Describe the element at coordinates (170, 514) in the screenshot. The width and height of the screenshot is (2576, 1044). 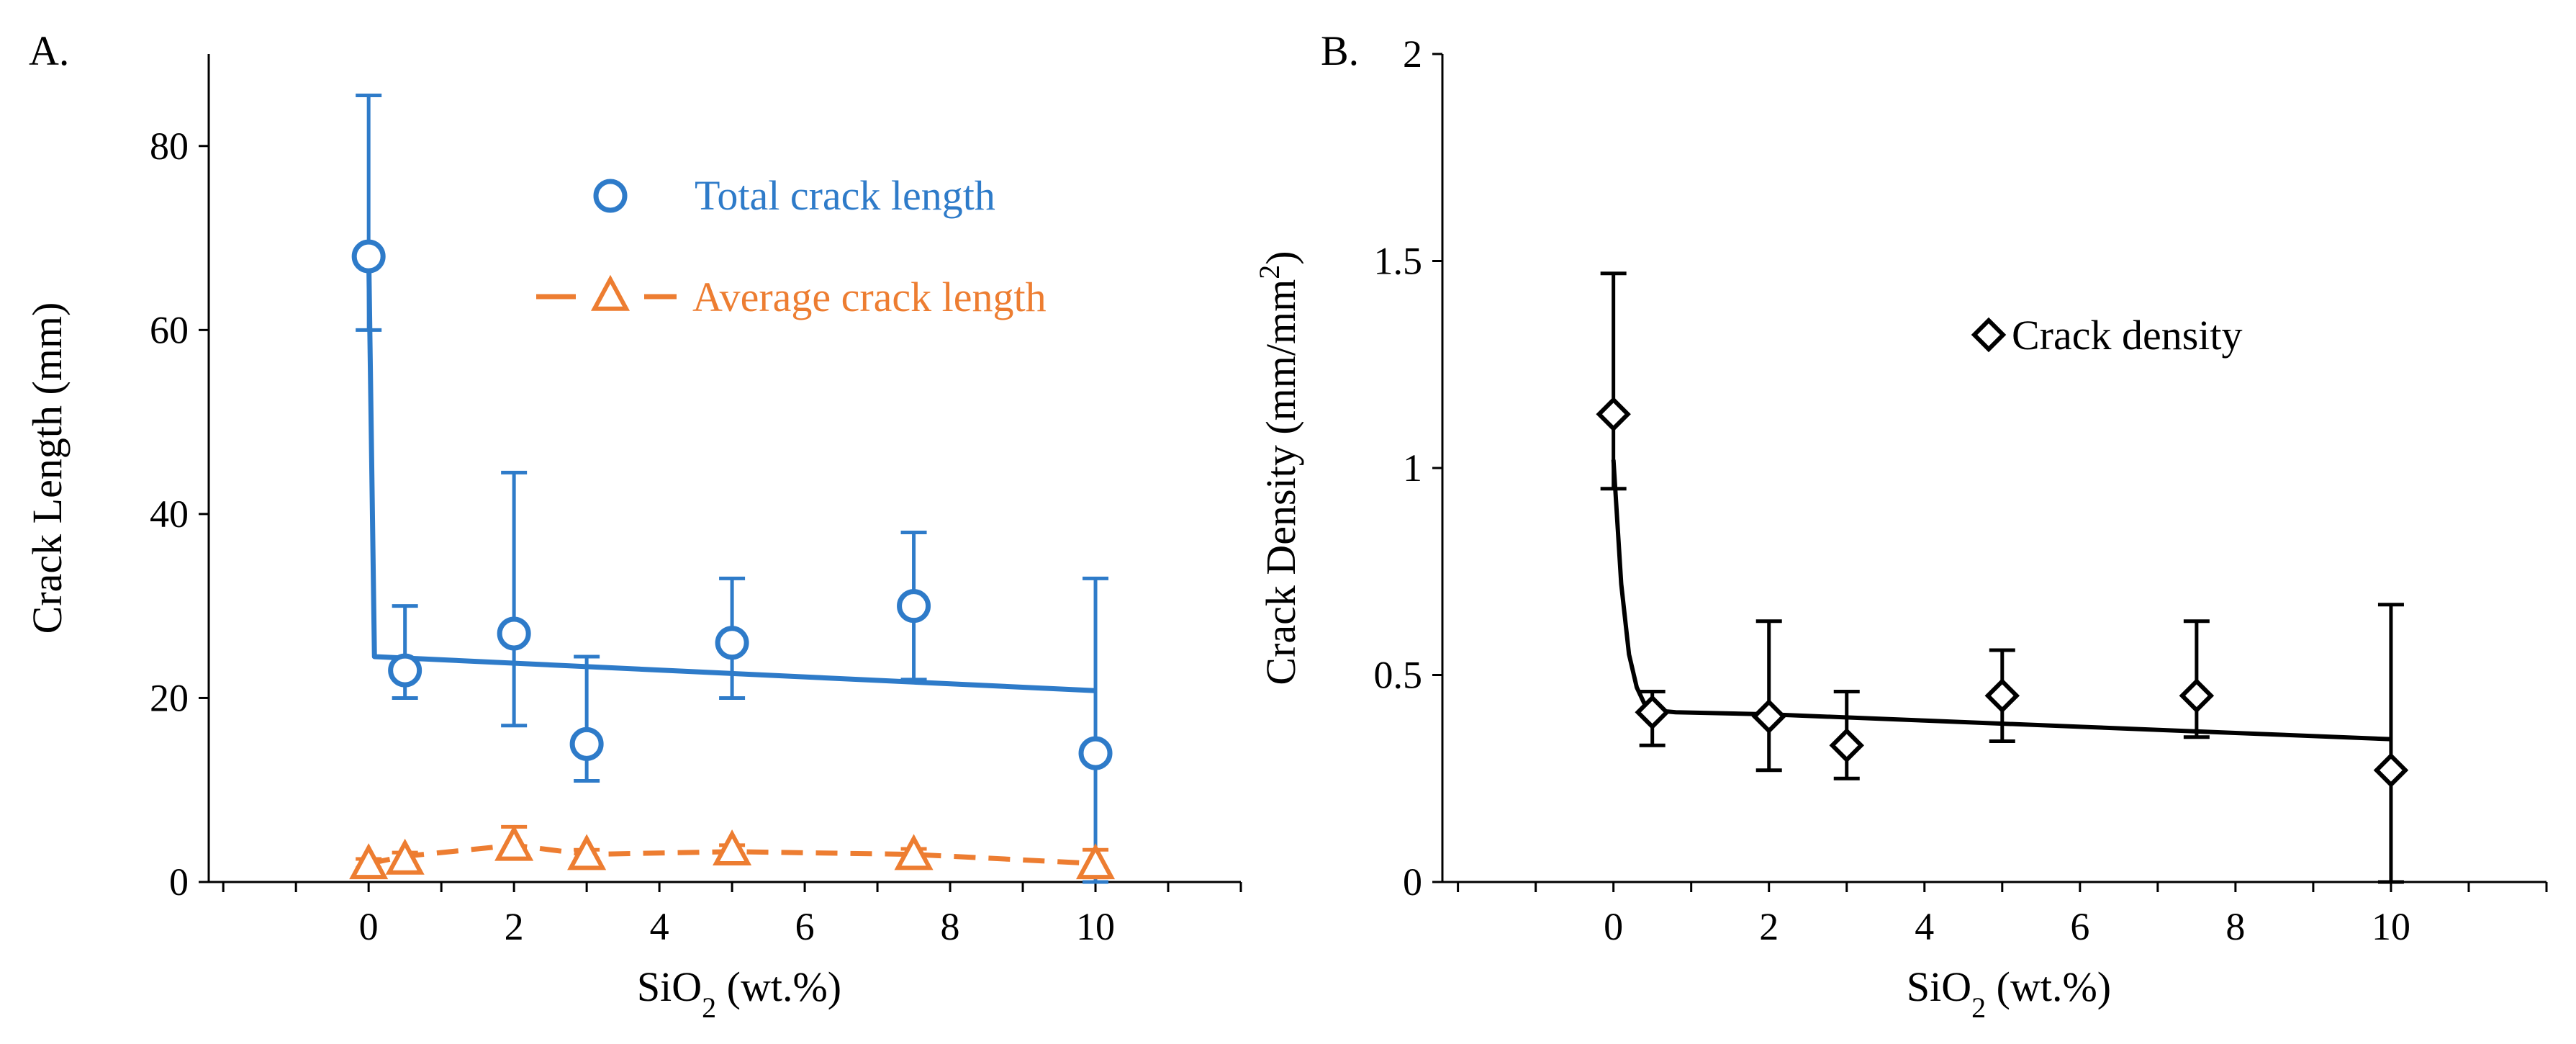
I see `y-tick-label: 40` at that location.